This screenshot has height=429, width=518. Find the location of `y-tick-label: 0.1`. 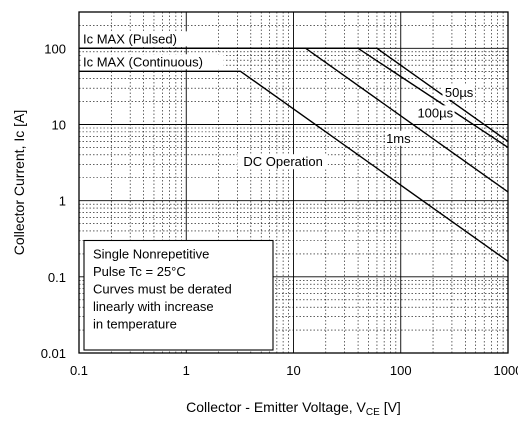

y-tick-label: 0.1 is located at coordinates (57, 277).